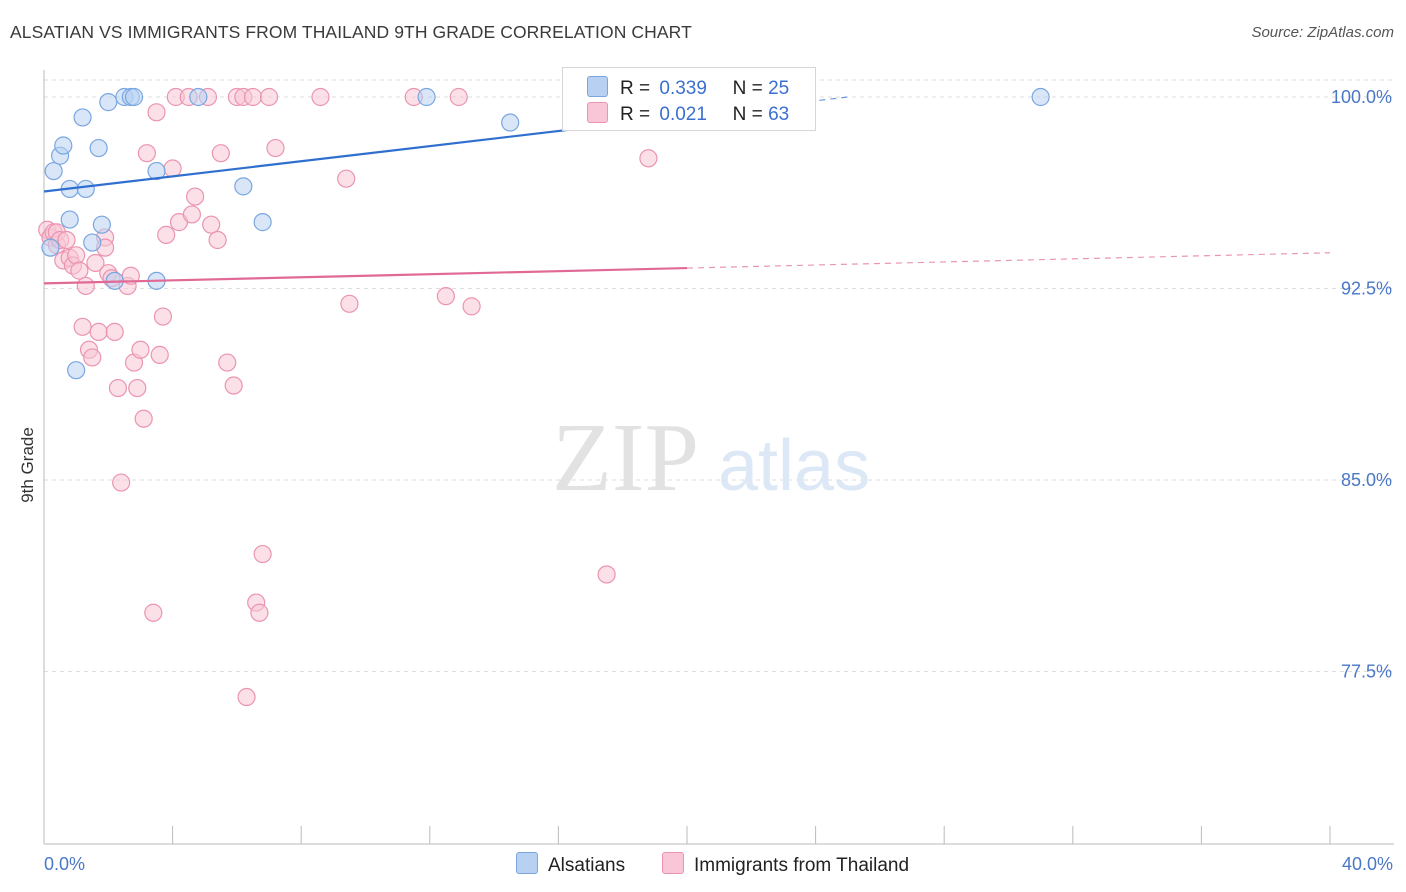 Image resolution: width=1406 pixels, height=892 pixels. I want to click on legend-label: Alsatians, so click(587, 865).